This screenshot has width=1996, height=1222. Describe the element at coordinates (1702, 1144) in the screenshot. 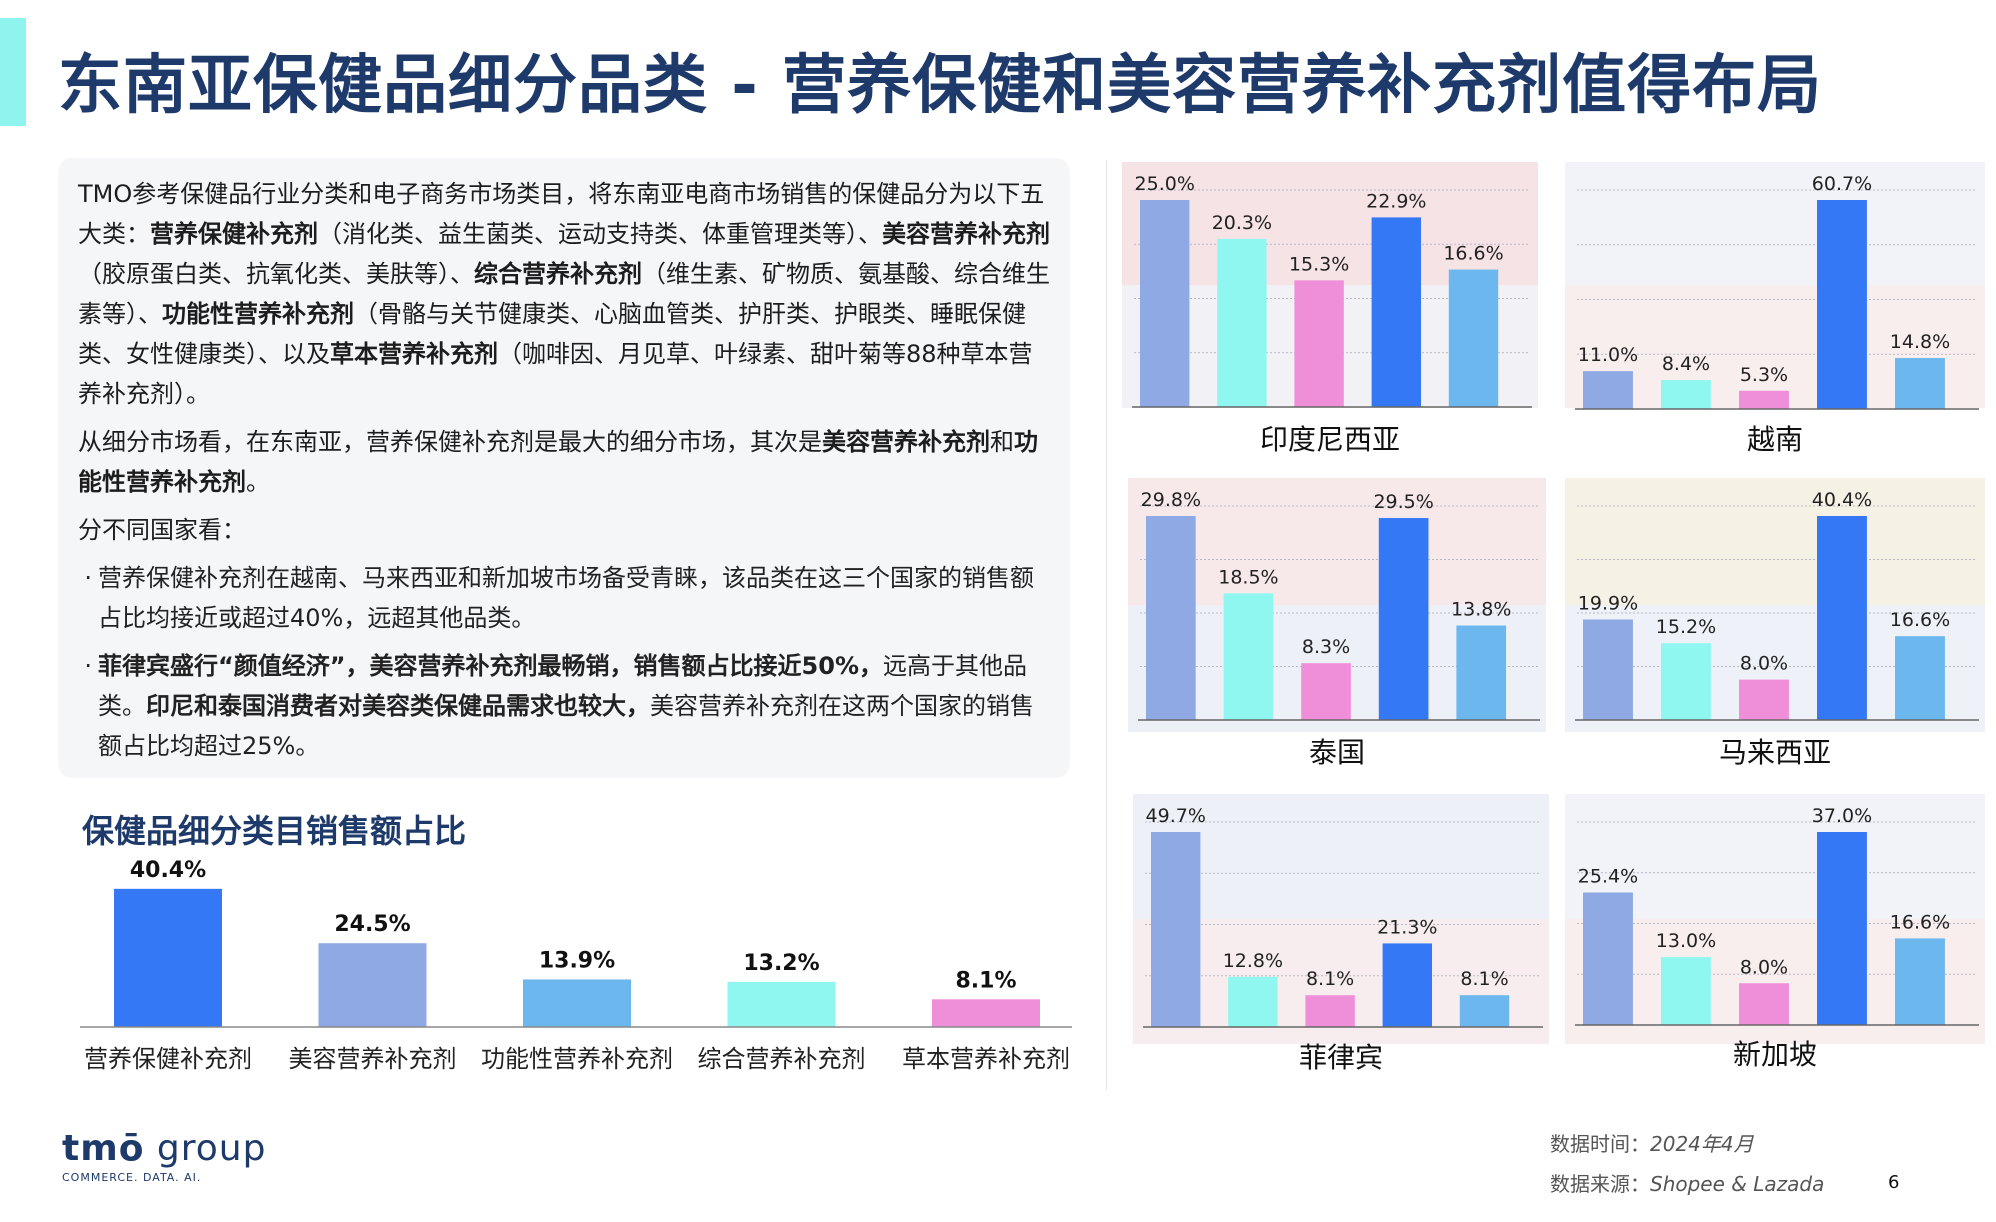

I see `data-time-value: 2024年4月` at that location.